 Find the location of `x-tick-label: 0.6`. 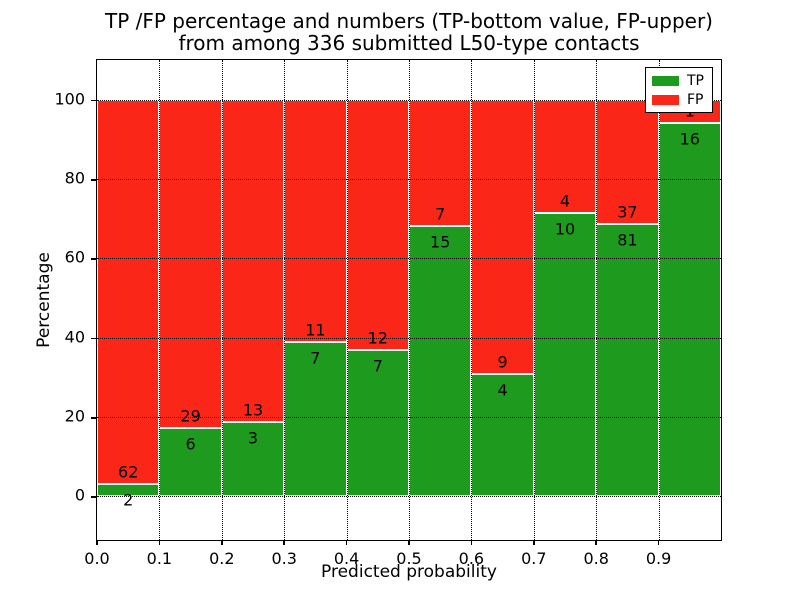

x-tick-label: 0.6 is located at coordinates (471, 558).